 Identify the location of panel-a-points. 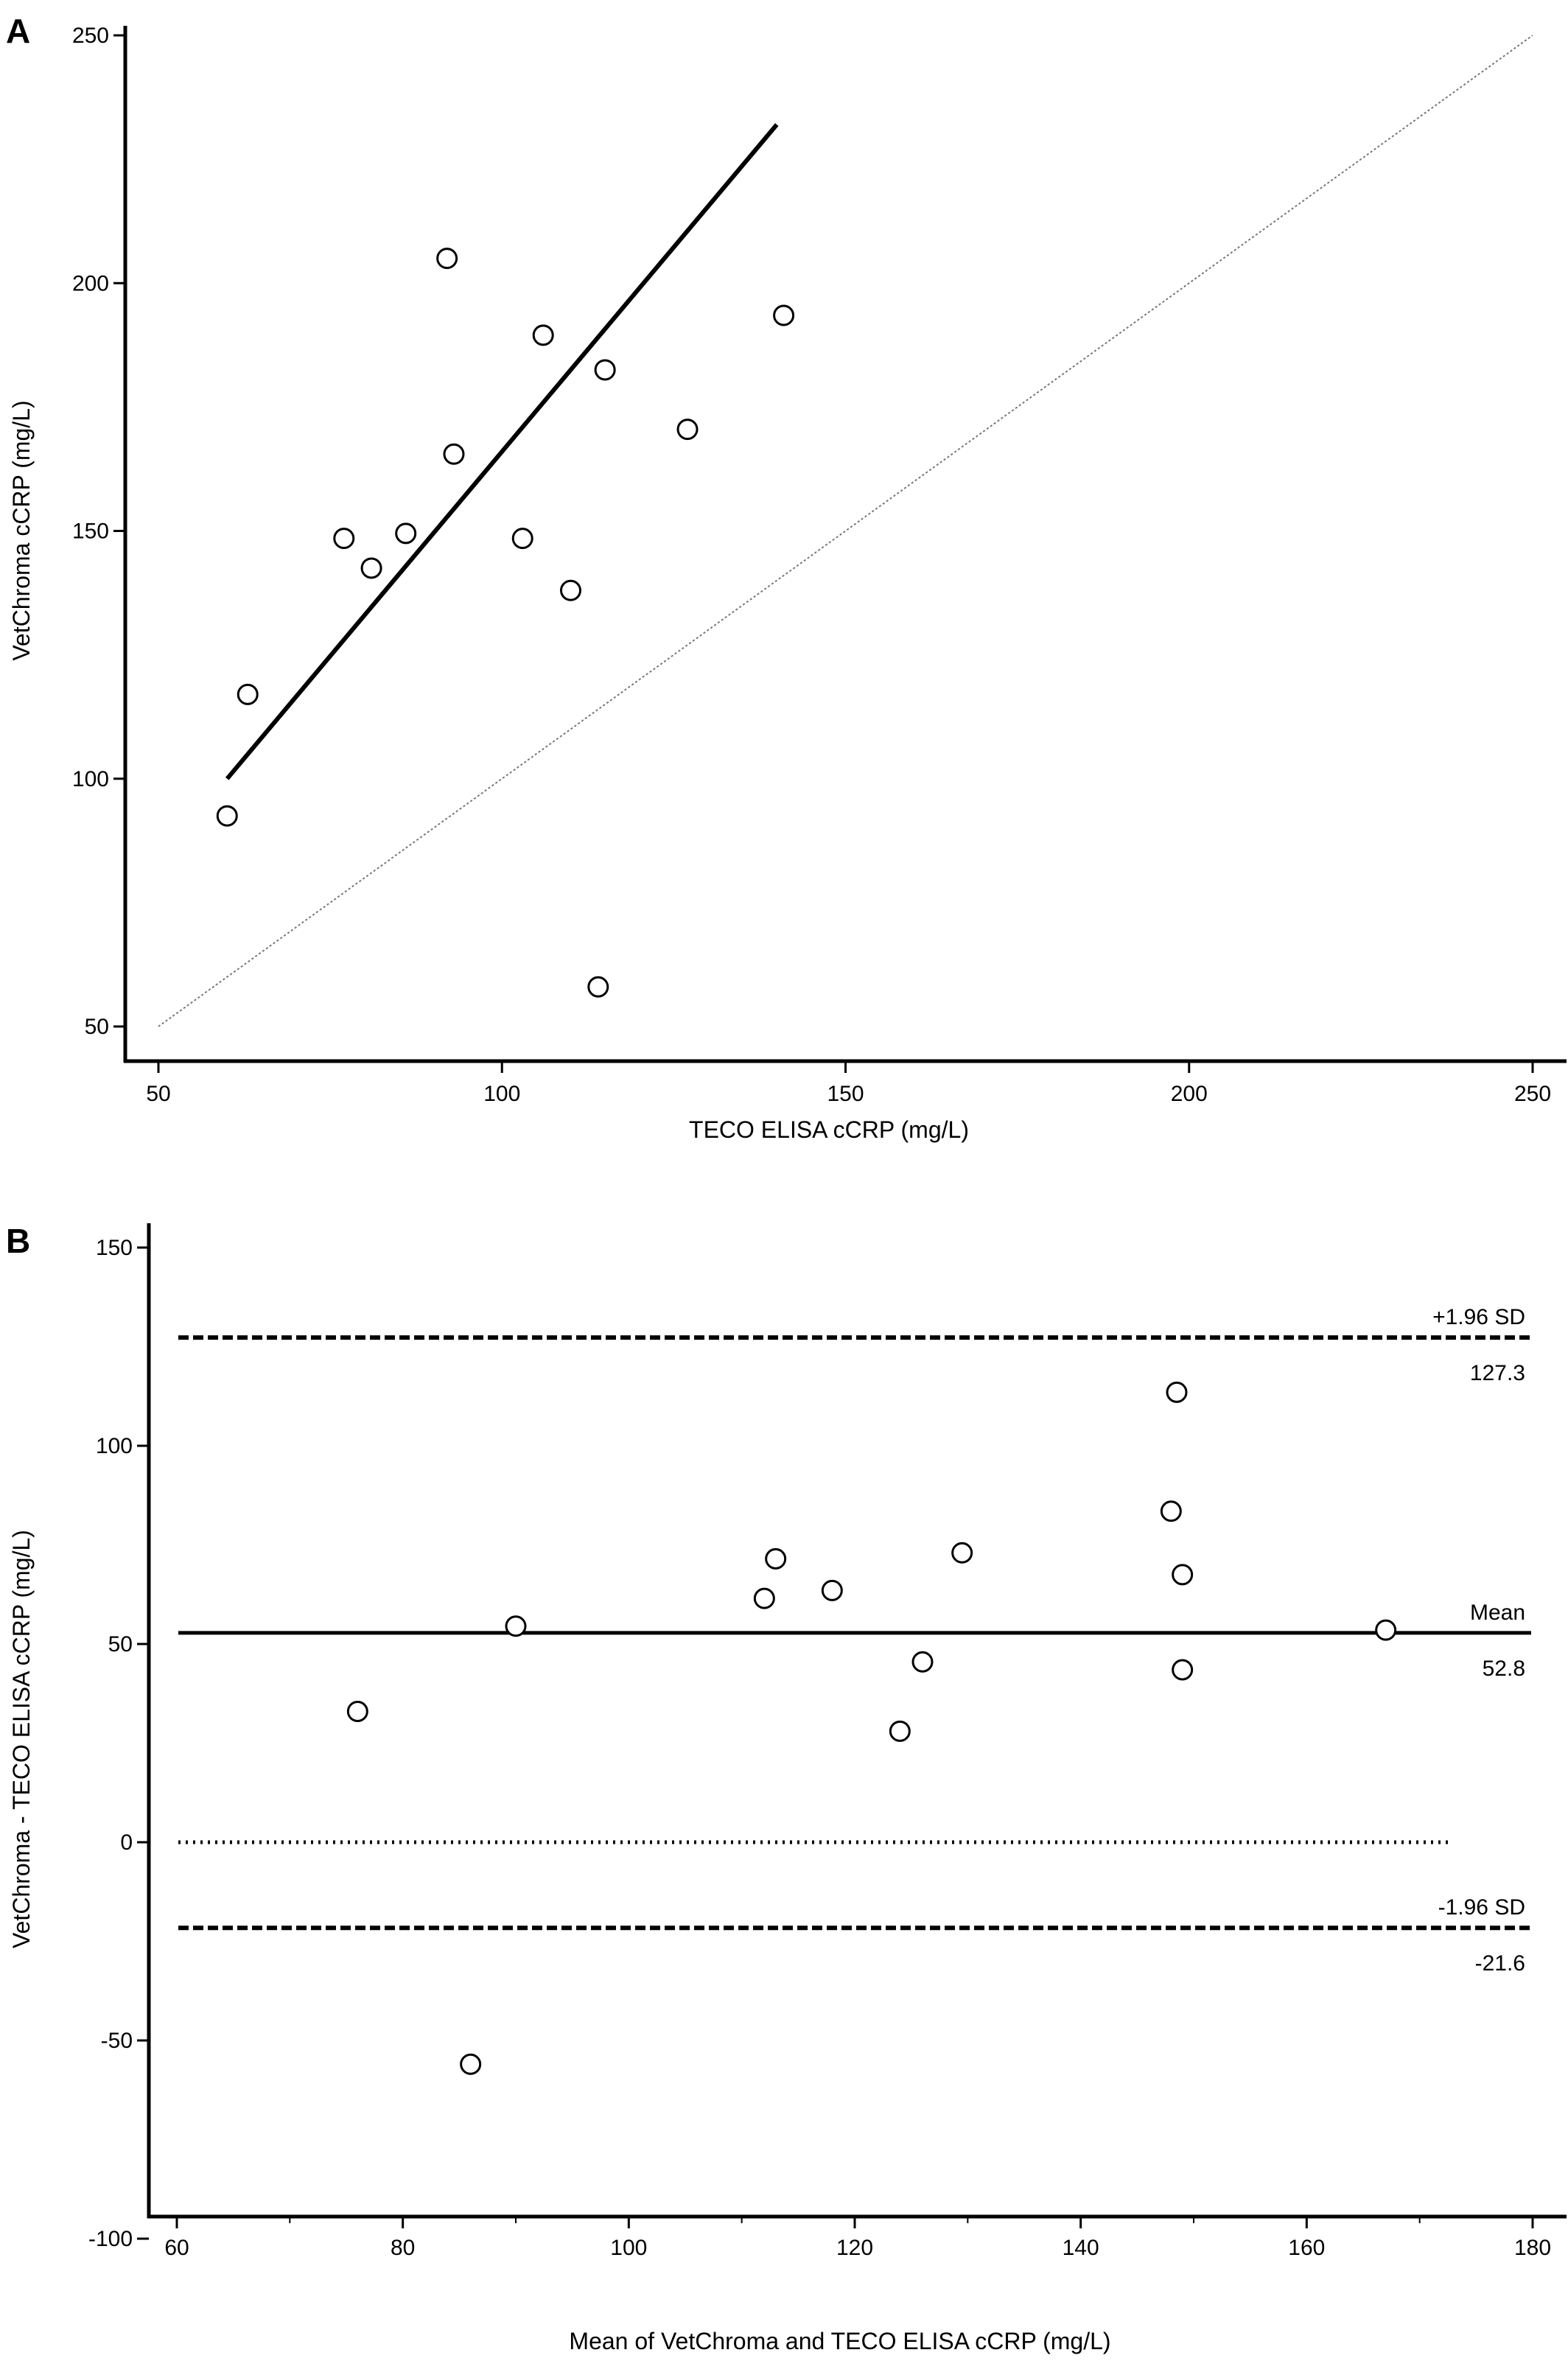
(505, 623).